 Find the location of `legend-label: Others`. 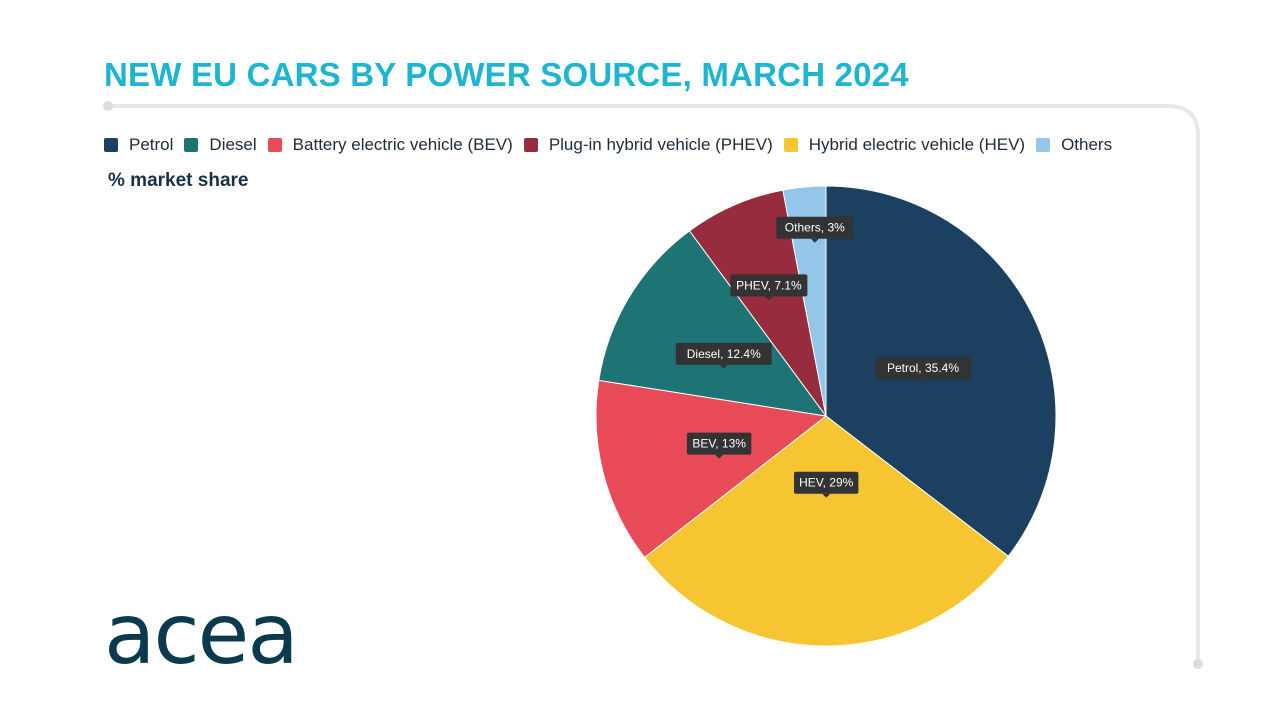

legend-label: Others is located at coordinates (1087, 144).